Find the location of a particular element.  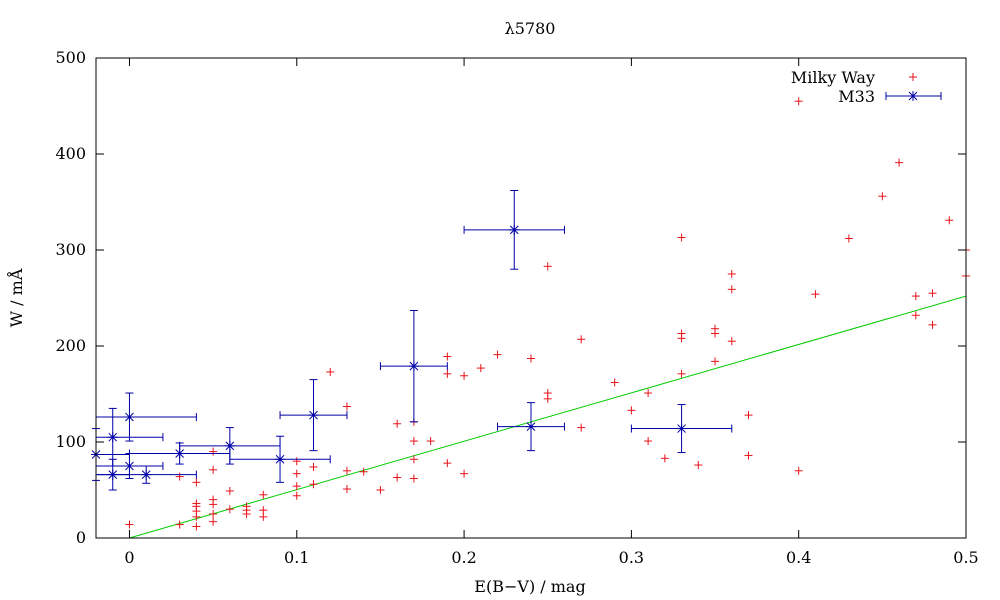

x-tick-label: 0.3 is located at coordinates (631, 557).